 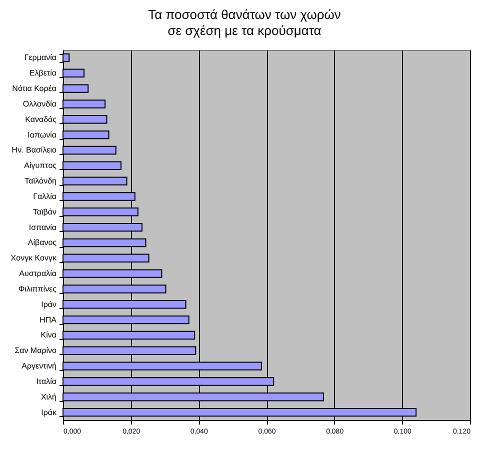 What do you see at coordinates (42, 135) in the screenshot?
I see `y-tick-label: Ιαπωνία` at bounding box center [42, 135].